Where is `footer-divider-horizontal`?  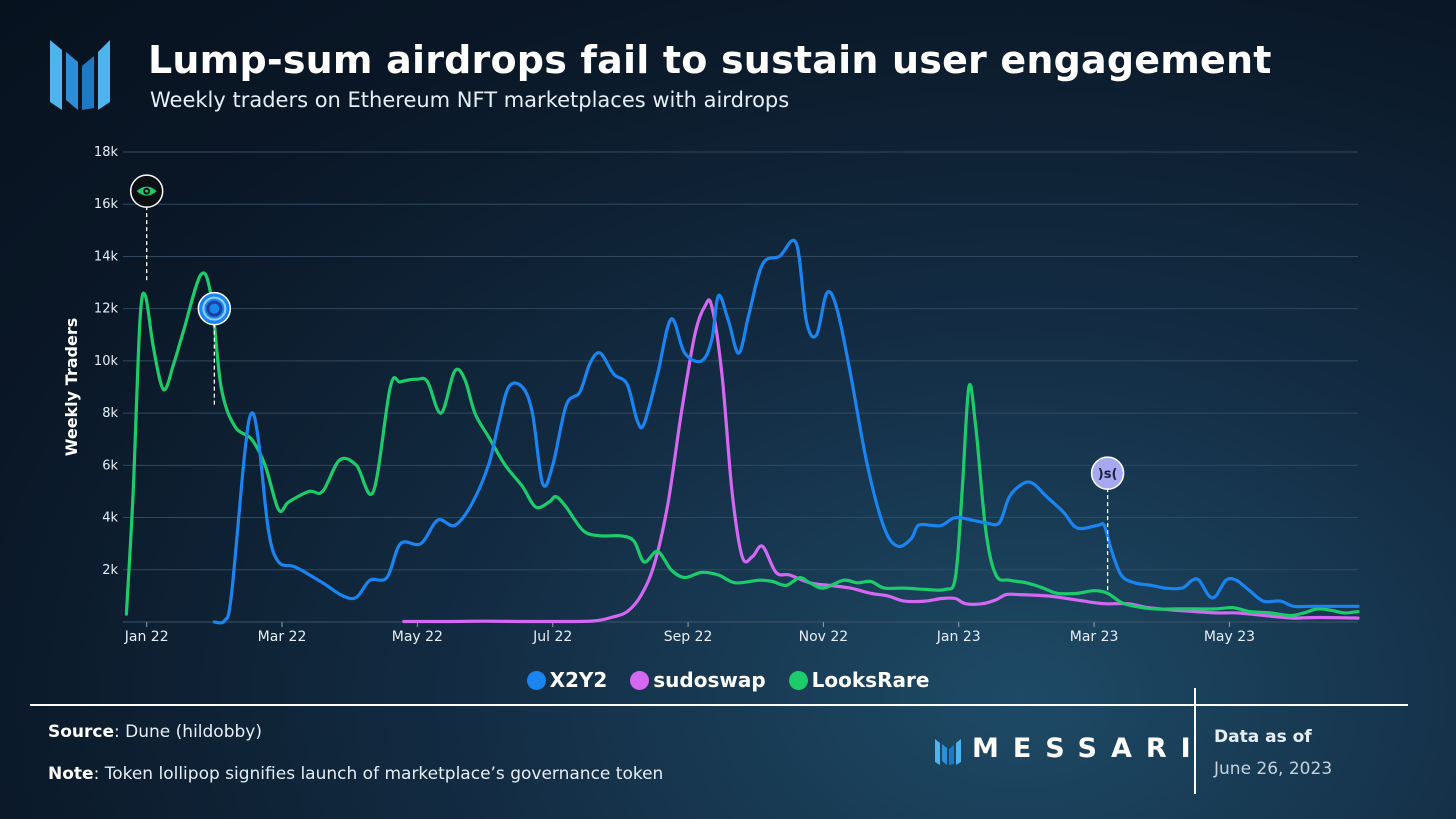 footer-divider-horizontal is located at coordinates (719, 705).